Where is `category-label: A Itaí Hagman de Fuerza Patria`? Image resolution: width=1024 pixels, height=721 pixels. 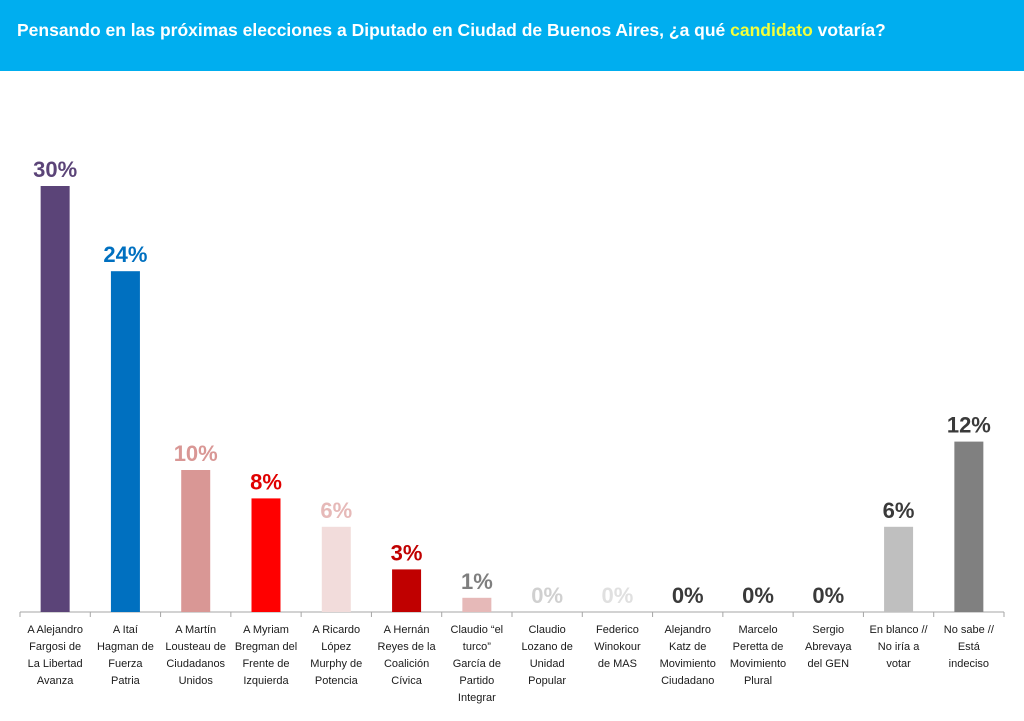 category-label: A Itaí Hagman de Fuerza Patria is located at coordinates (125, 655).